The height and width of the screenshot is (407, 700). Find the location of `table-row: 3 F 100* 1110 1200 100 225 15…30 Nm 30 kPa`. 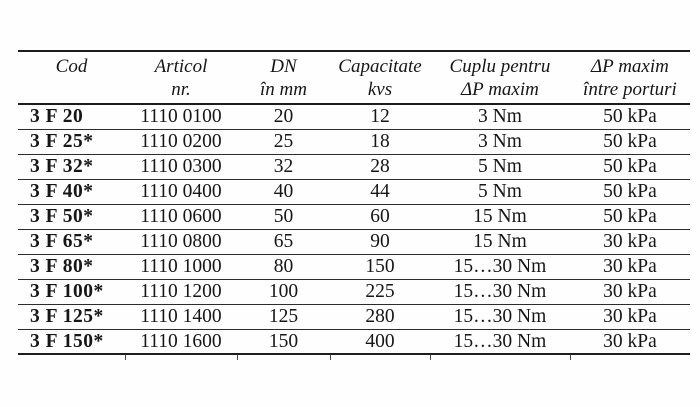

table-row: 3 F 100* 1110 1200 100 225 15…30 Nm 30 kPa is located at coordinates (354, 292).